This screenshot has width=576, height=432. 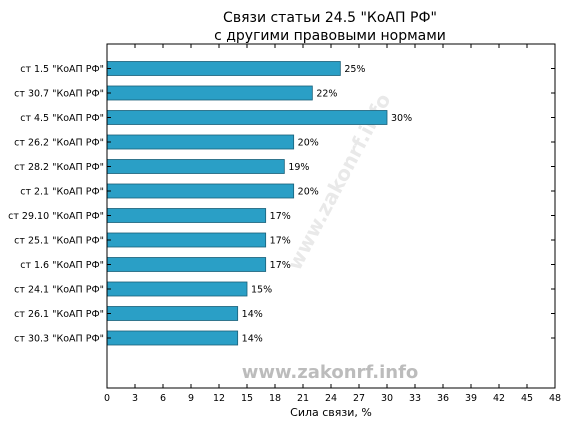 I want to click on x-tick-label: 30, so click(x=387, y=398).